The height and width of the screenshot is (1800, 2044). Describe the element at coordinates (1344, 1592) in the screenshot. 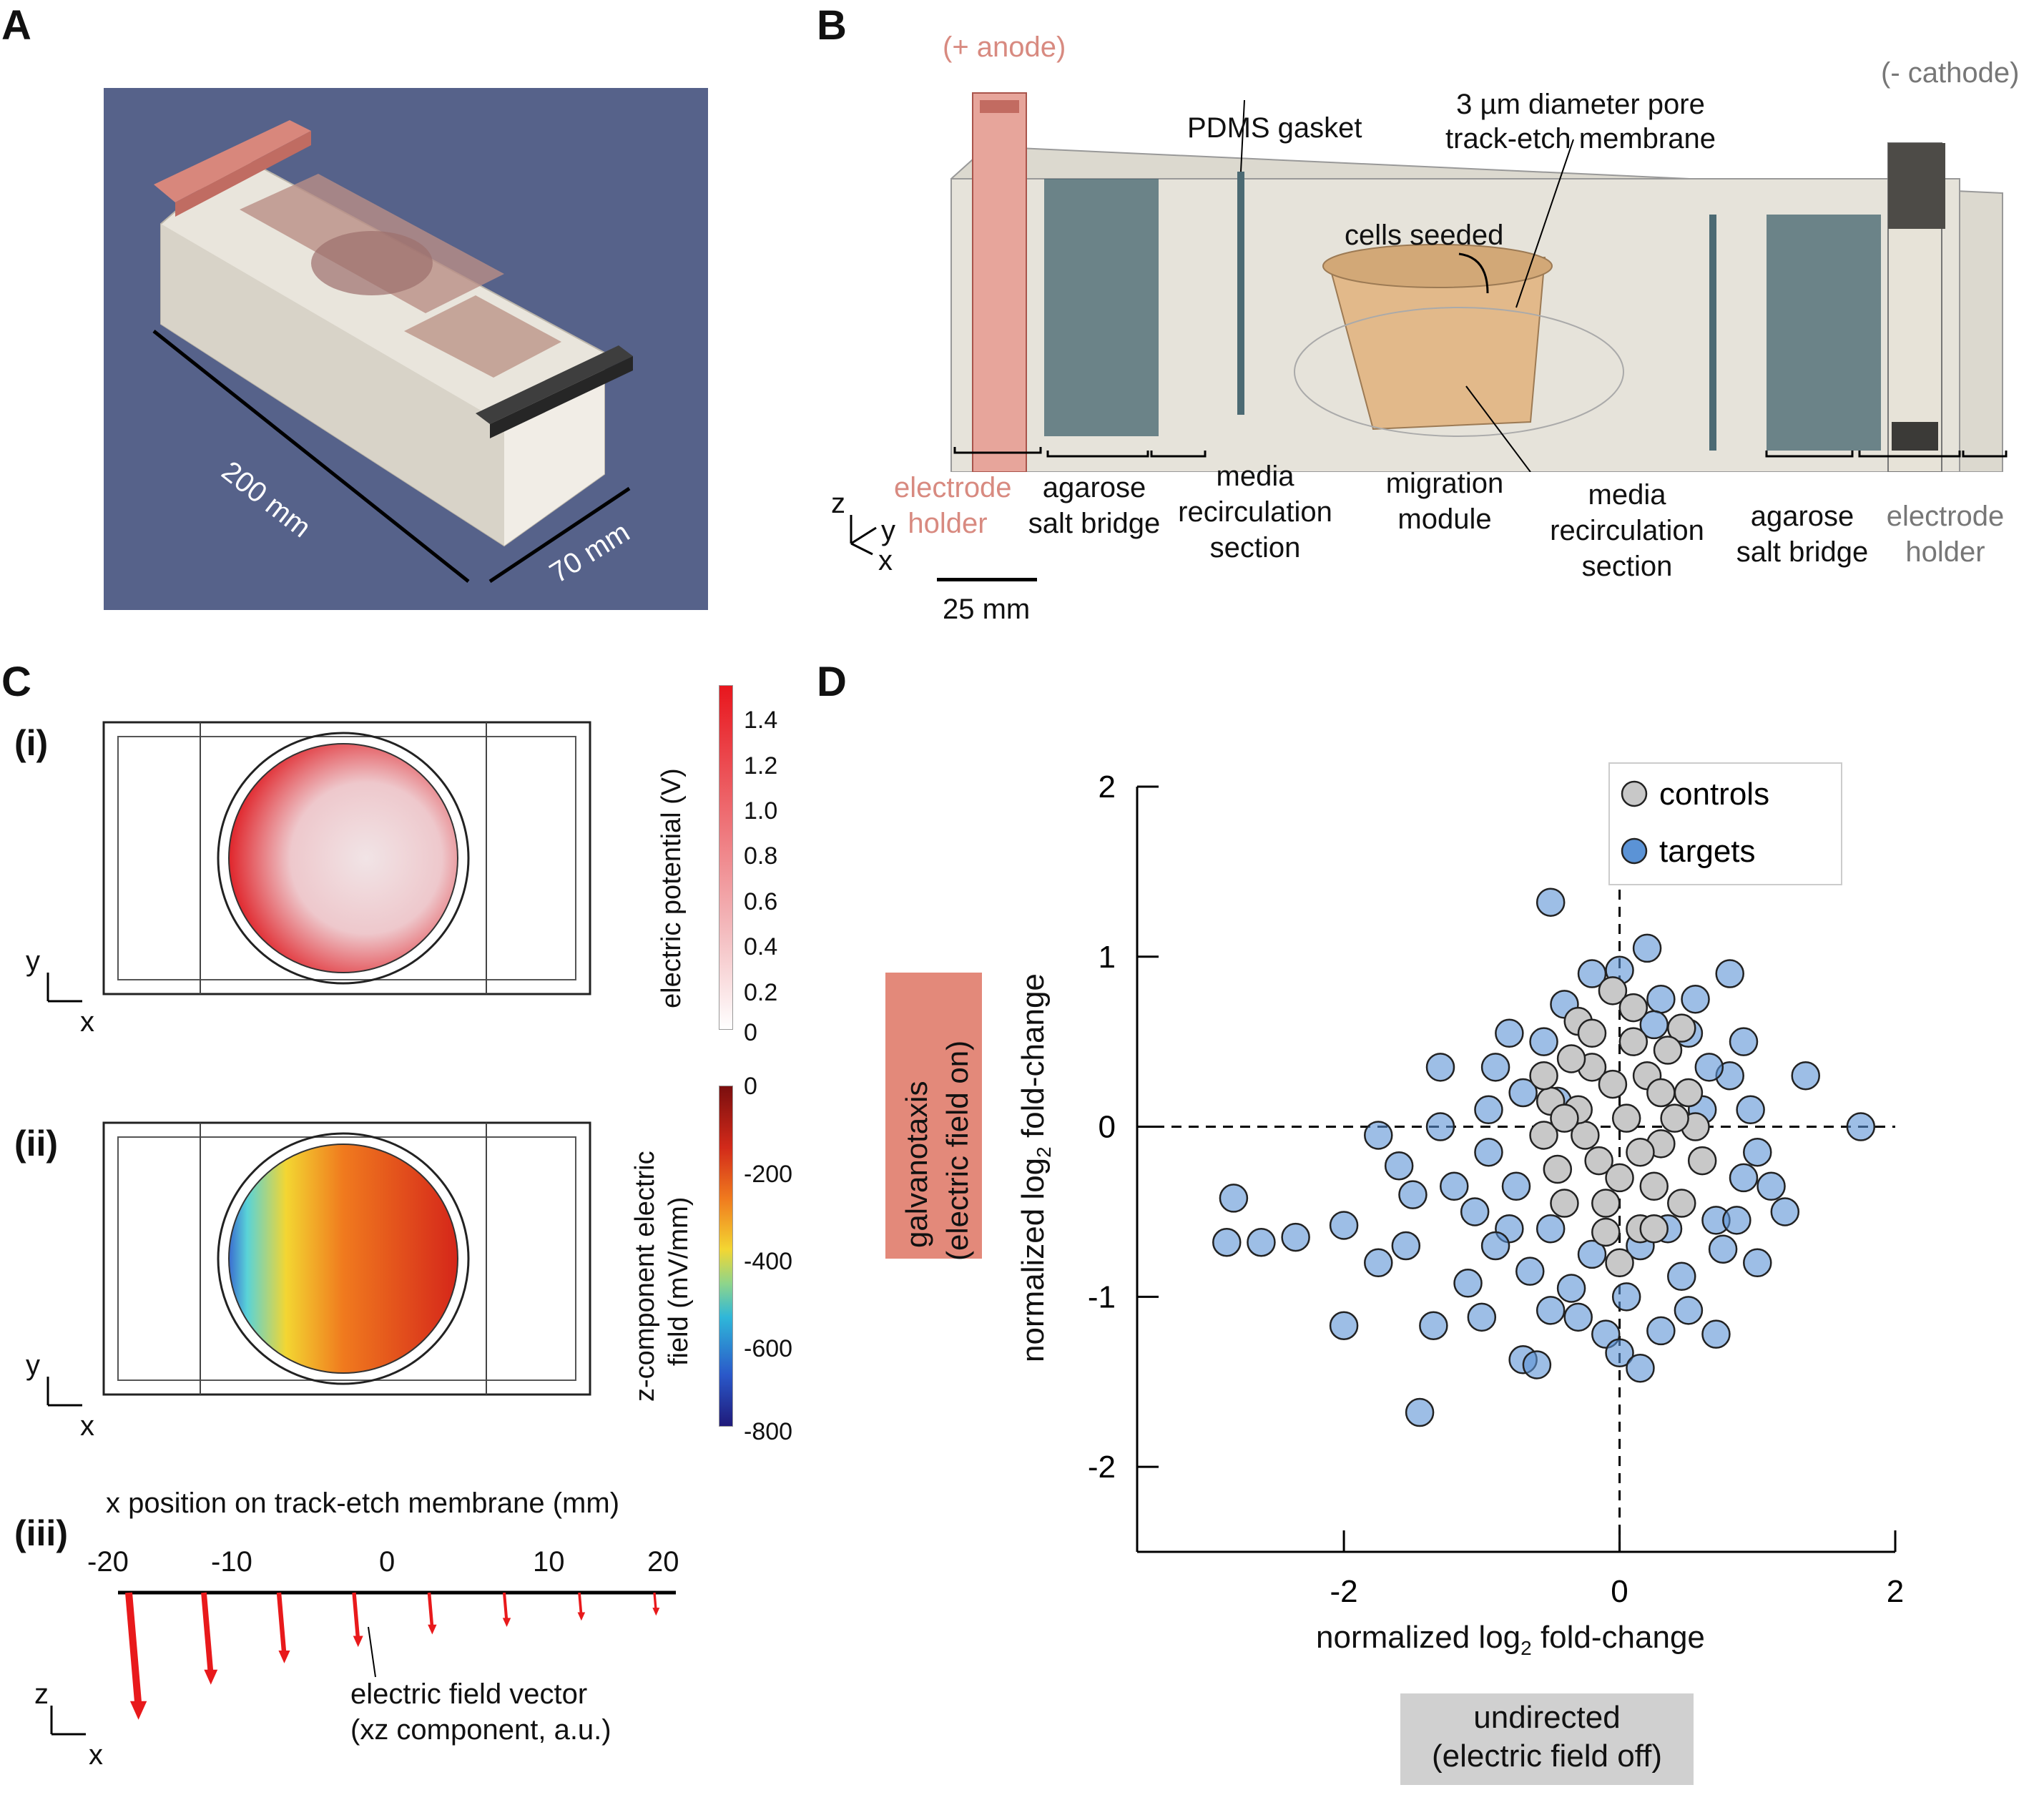

I see `x-tick-label: -2` at that location.